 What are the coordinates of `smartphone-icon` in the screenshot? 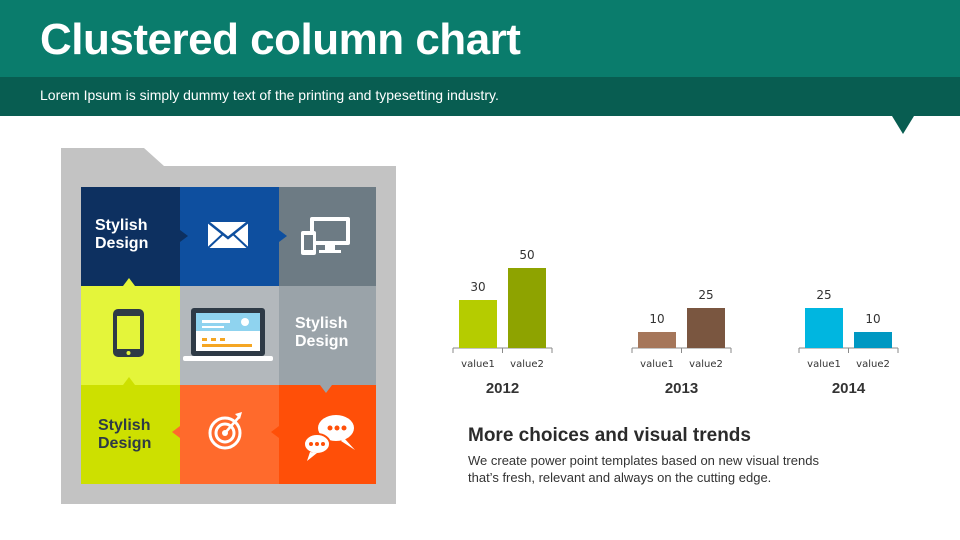 It's located at (128, 333).